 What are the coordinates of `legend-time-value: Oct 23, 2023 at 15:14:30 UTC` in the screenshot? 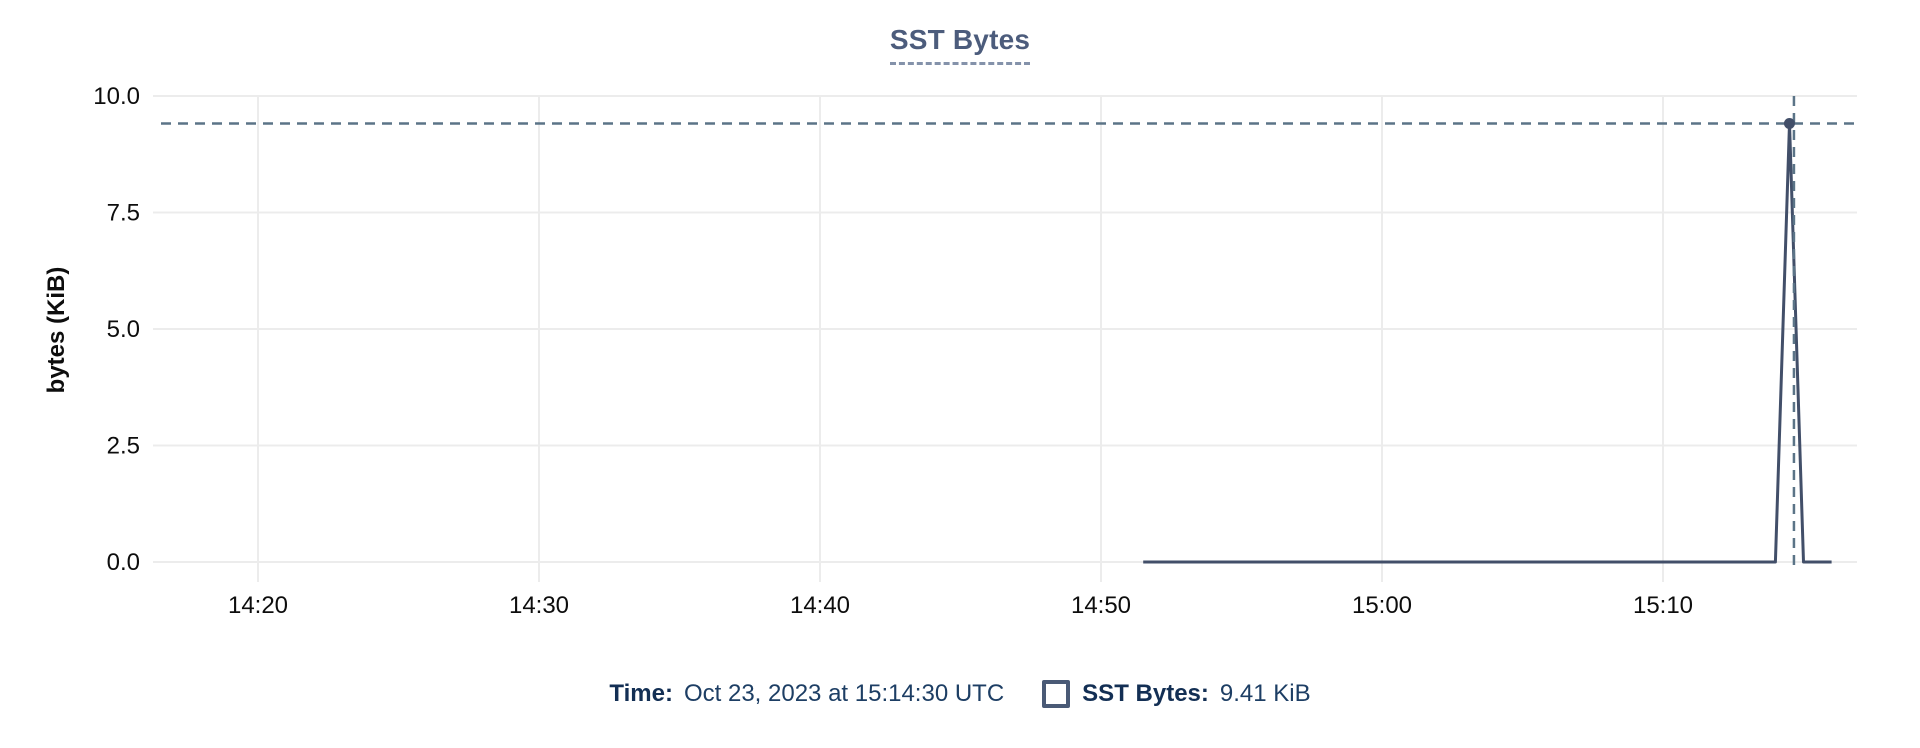 It's located at (844, 693).